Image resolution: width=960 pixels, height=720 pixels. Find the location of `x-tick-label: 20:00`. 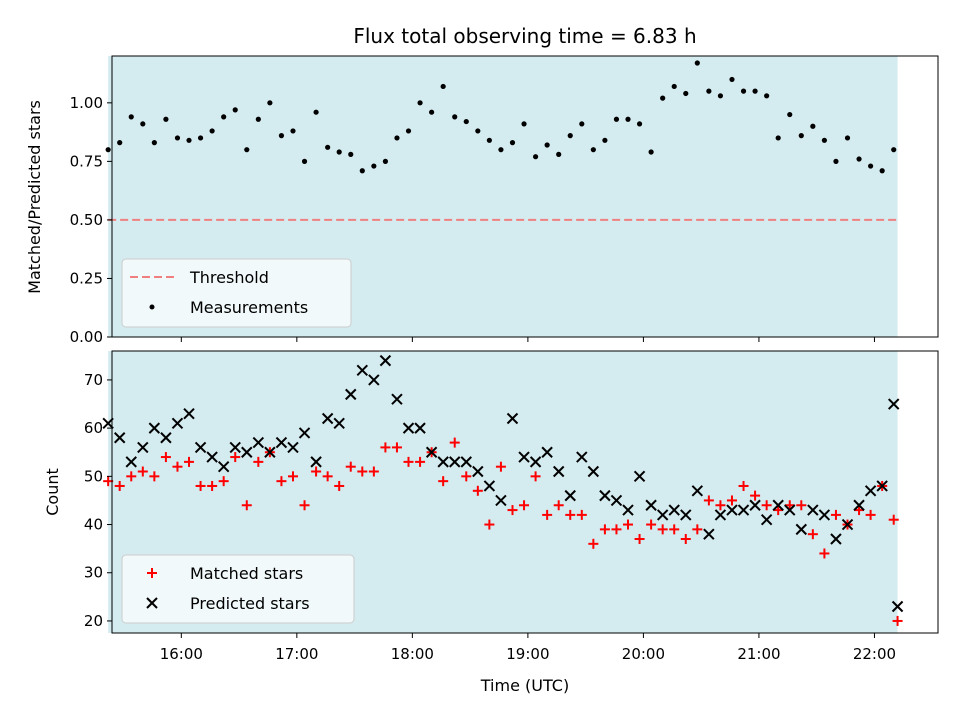

x-tick-label: 20:00 is located at coordinates (643, 654).